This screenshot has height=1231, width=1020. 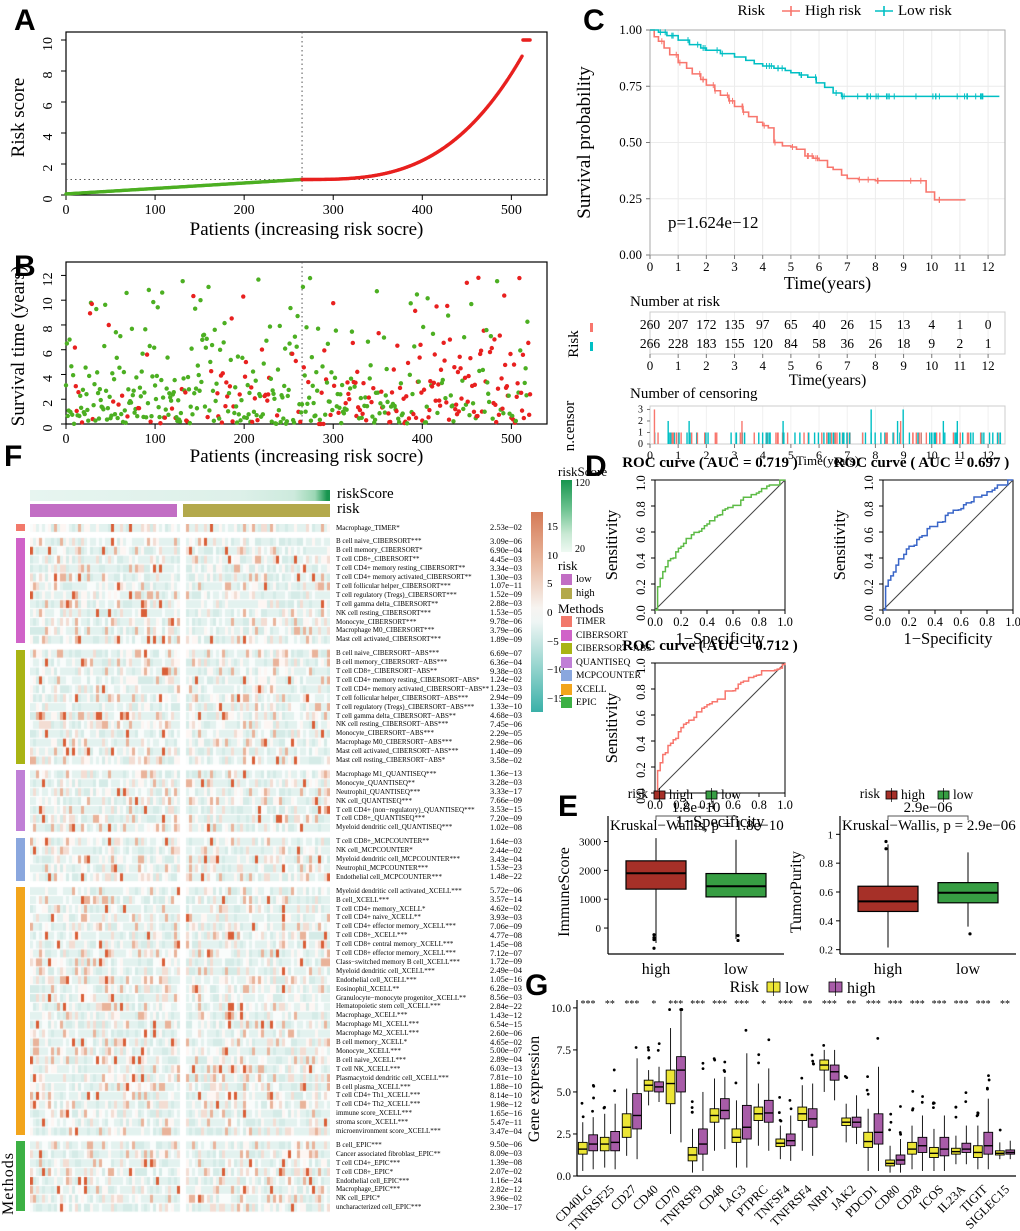 What do you see at coordinates (847, 266) in the screenshot?
I see `svg-text: 7` at bounding box center [847, 266].